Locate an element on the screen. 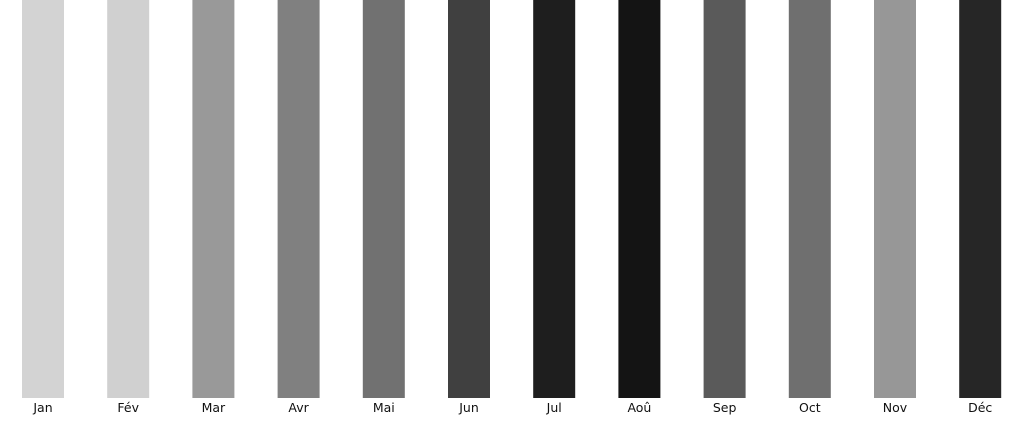 The width and height of the screenshot is (1024, 423). bar-sep is located at coordinates (724, 199).